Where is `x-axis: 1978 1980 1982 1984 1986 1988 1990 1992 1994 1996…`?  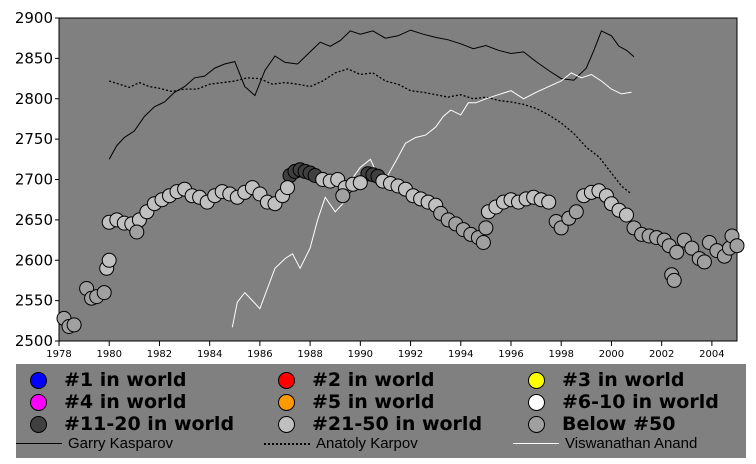
x-axis: 1978 1980 1982 1984 1986 1988 1990 1992 1994 1996… is located at coordinates (385, 350).